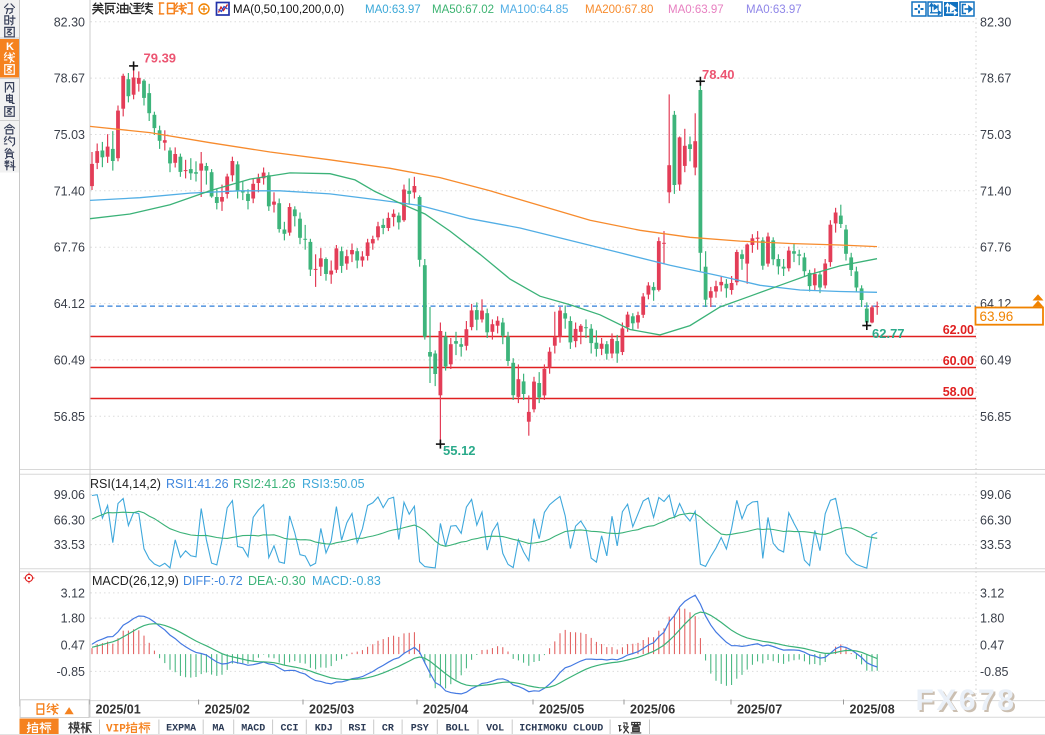 Image resolution: width=1045 pixels, height=735 pixels. What do you see at coordinates (357, 729) in the screenshot?
I see `svg-text: RSI` at bounding box center [357, 729].